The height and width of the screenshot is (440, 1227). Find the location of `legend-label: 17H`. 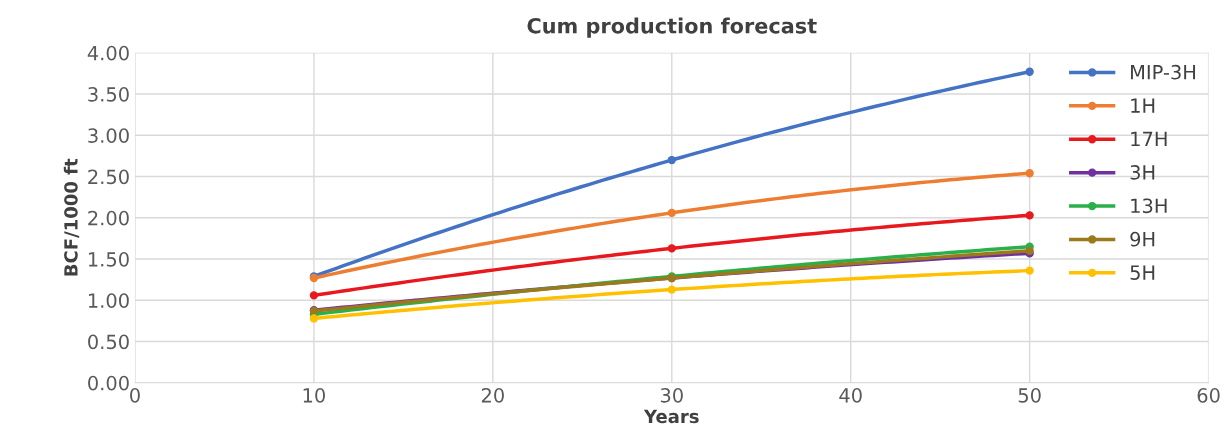

legend-label: 17H is located at coordinates (1149, 139).